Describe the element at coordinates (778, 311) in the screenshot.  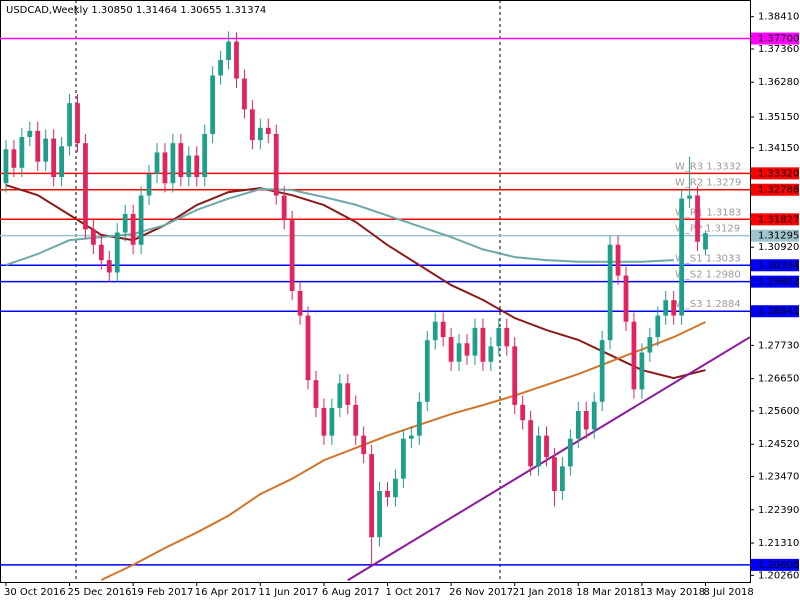
I see `price-tag-label: 1.28841` at that location.